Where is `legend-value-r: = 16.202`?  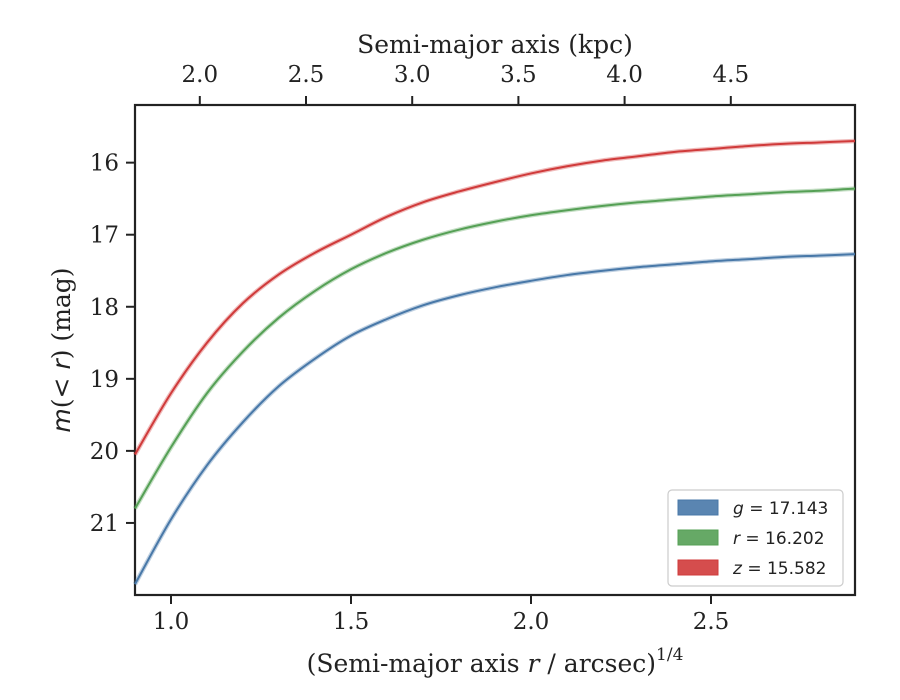 legend-value-r: = 16.202 is located at coordinates (782, 539).